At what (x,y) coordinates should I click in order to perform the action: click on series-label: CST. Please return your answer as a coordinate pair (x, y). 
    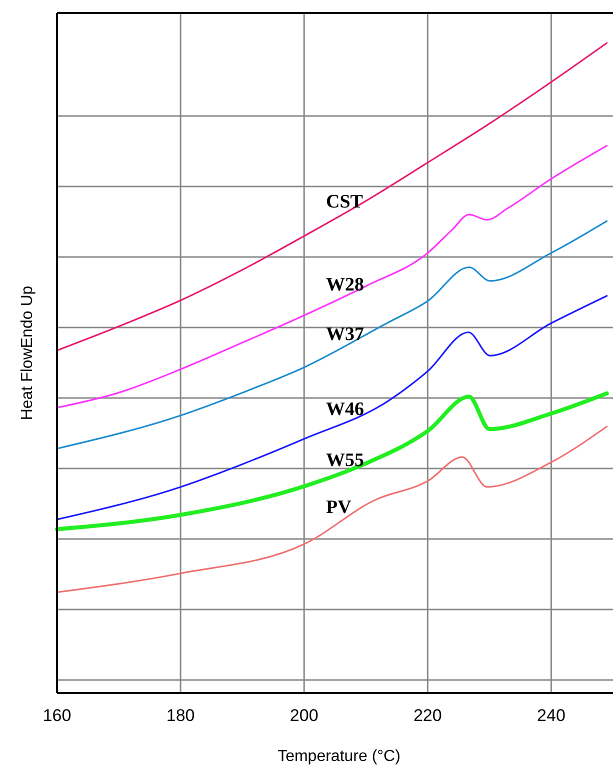
    Looking at the image, I should click on (345, 201).